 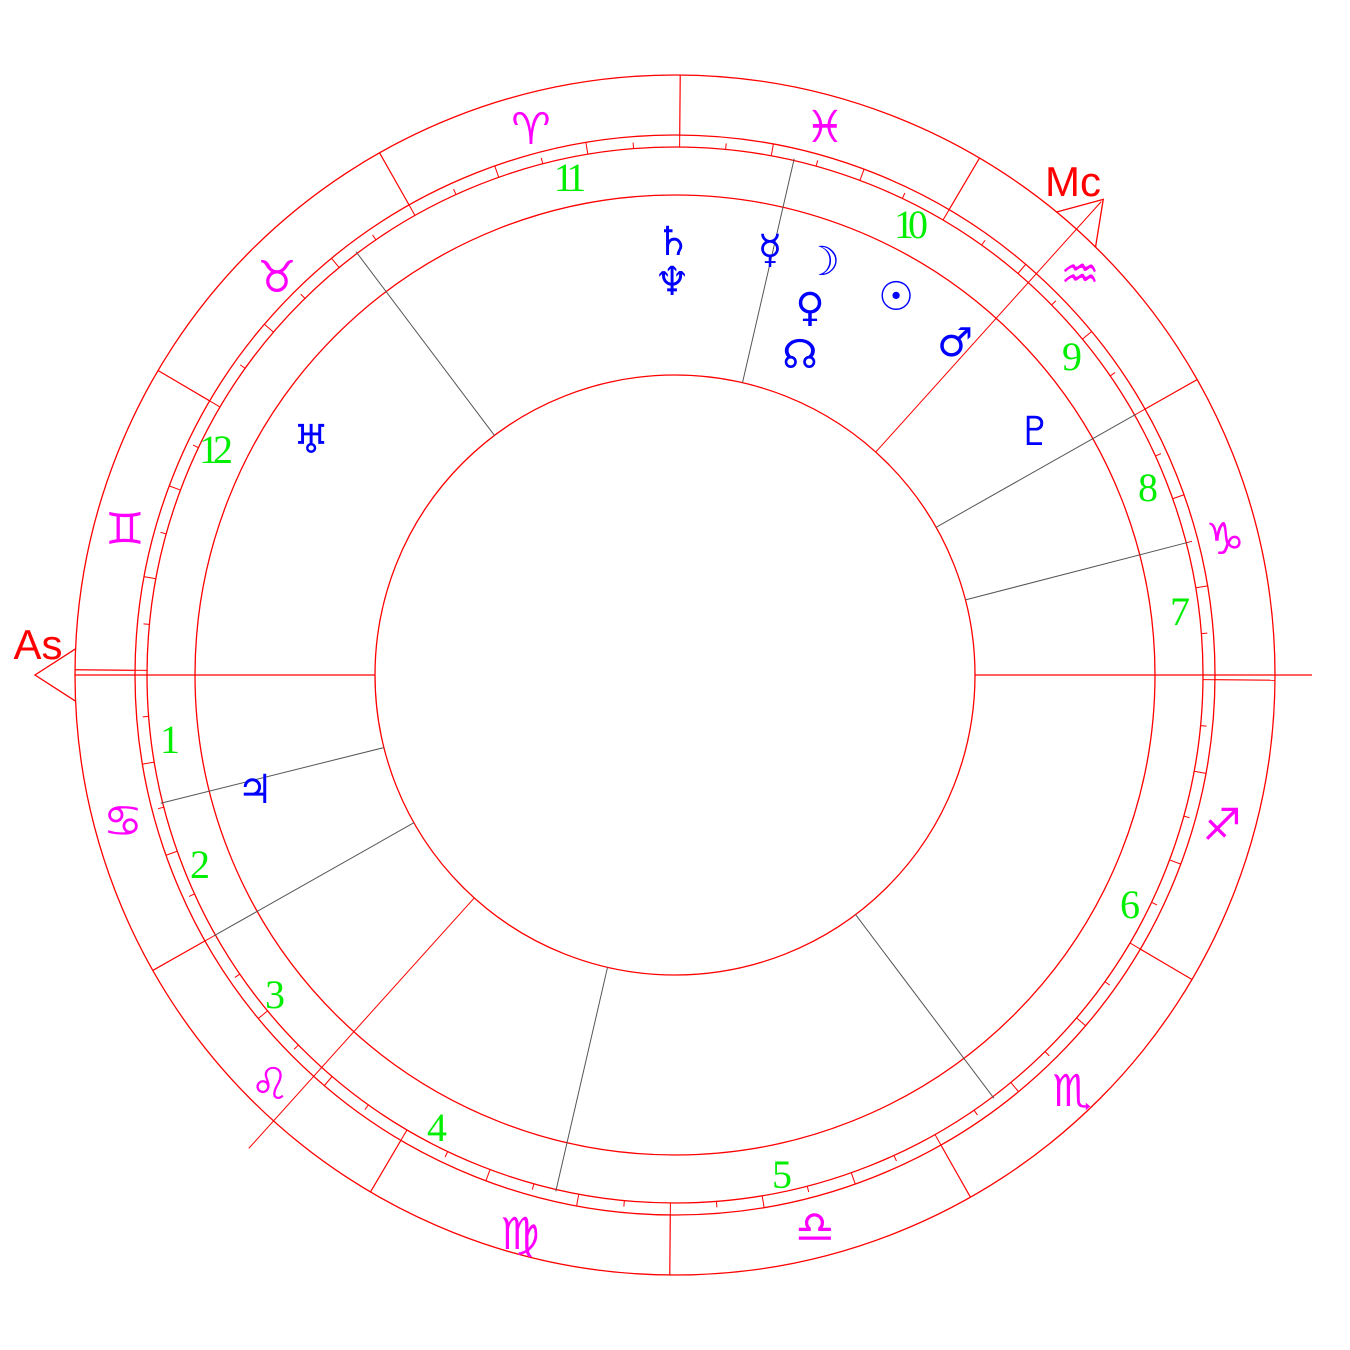 I want to click on house-5-label: 5, so click(x=782, y=1174).